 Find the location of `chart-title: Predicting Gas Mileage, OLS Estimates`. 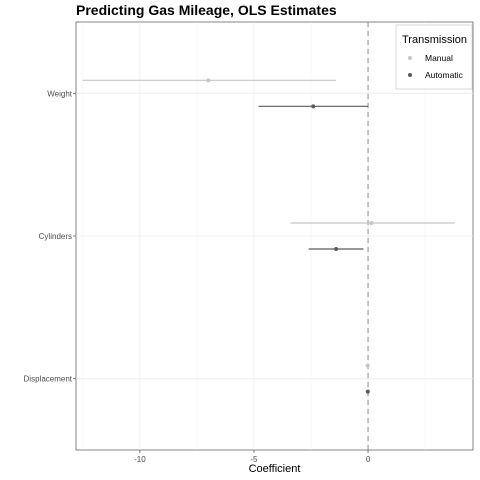

chart-title: Predicting Gas Mileage, OLS Estimates is located at coordinates (206, 10).